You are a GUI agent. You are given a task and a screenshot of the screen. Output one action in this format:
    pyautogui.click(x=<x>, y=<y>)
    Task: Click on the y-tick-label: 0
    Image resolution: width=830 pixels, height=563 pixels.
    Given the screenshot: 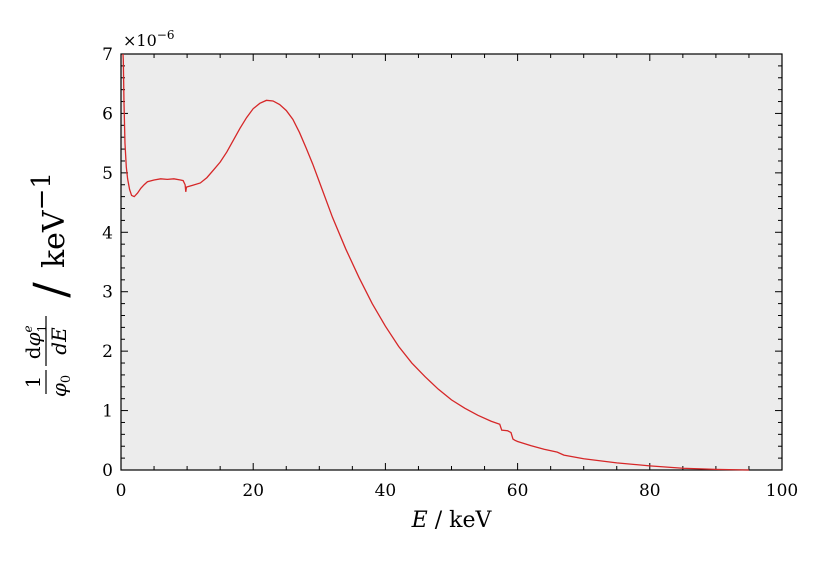 What is the action you would take?
    pyautogui.click(x=107, y=471)
    